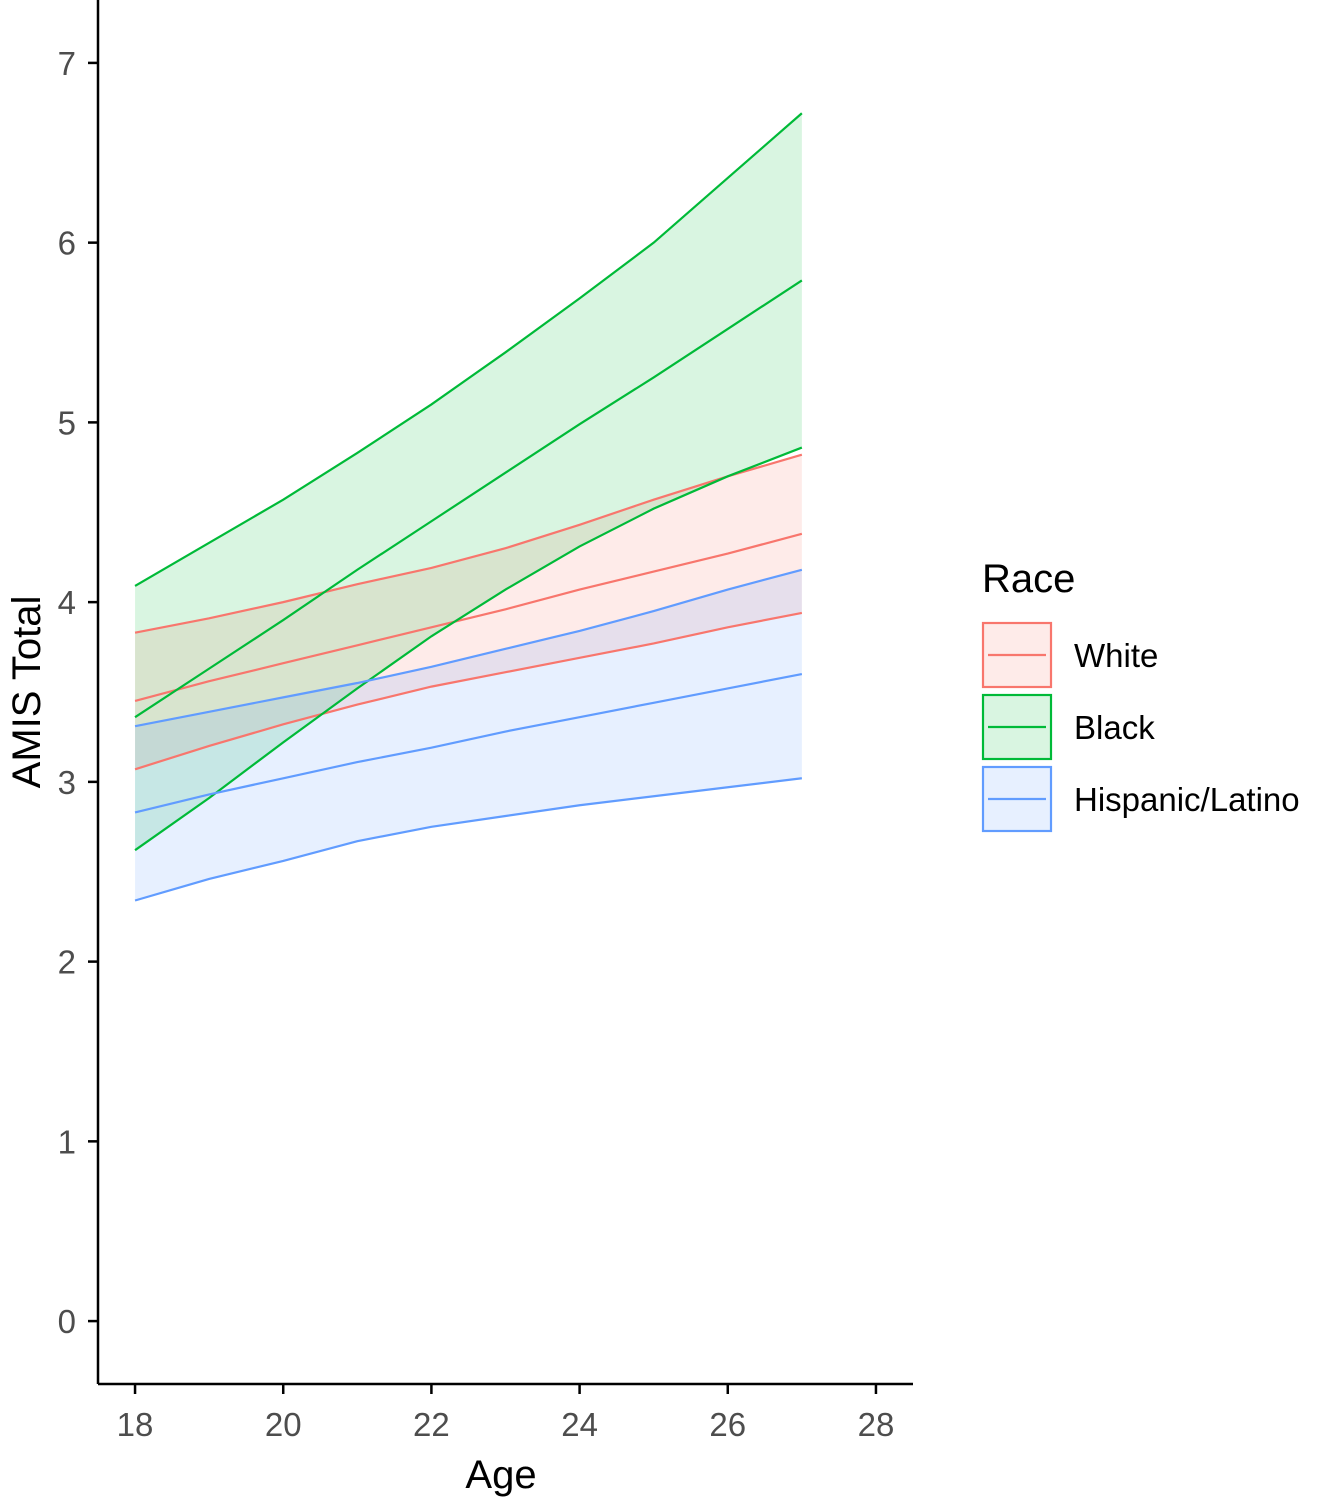 The width and height of the screenshot is (1343, 1500). I want to click on y-tick-label: 0, so click(67, 1321).